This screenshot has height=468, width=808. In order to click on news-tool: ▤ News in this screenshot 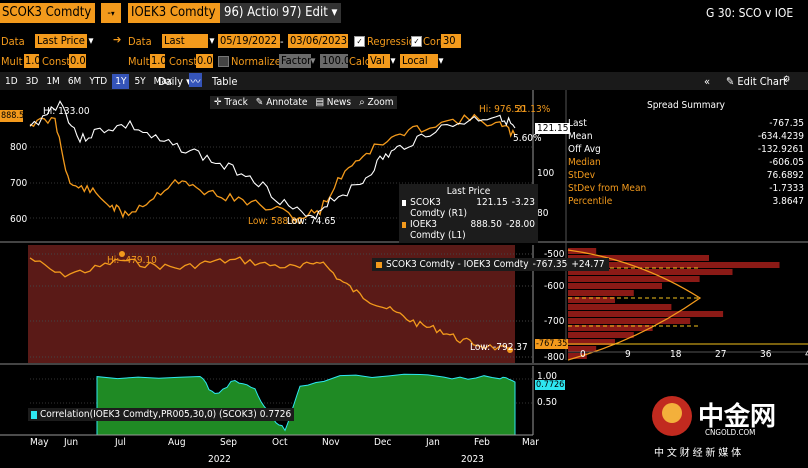, I will do `click(333, 102)`.